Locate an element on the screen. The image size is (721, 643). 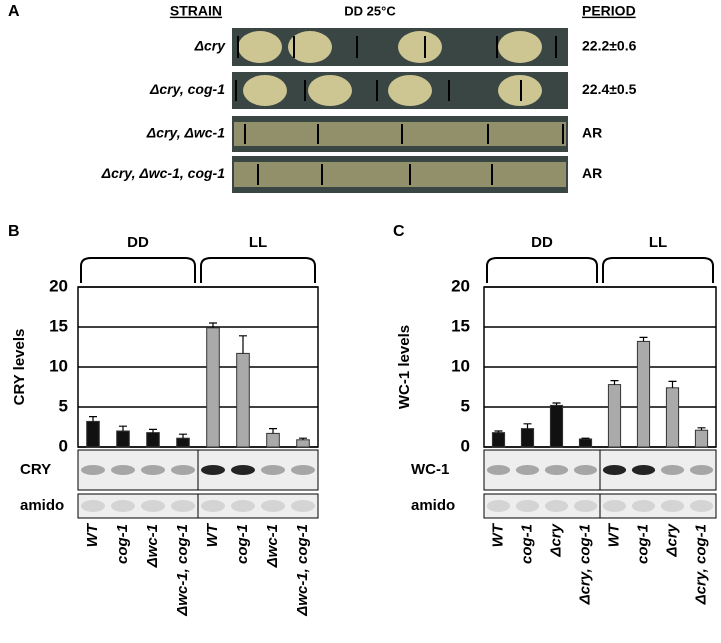
x-tick-label: Δcry, cog-1 is located at coordinates (700, 564).